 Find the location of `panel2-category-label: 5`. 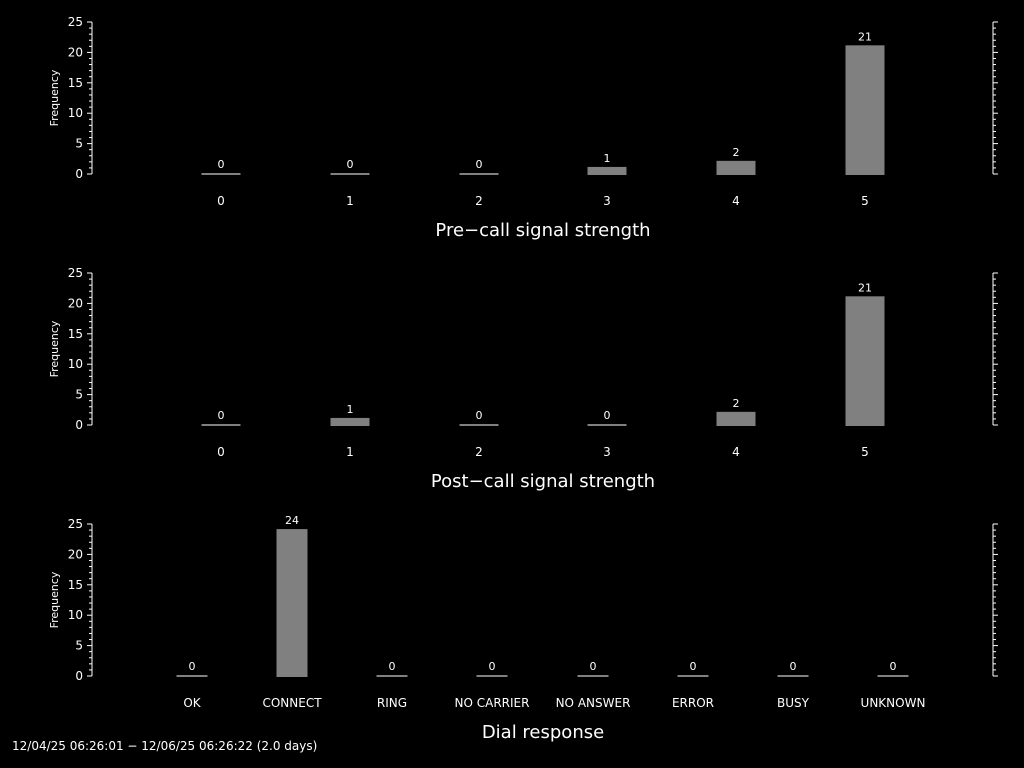

panel2-category-label: 5 is located at coordinates (865, 452).